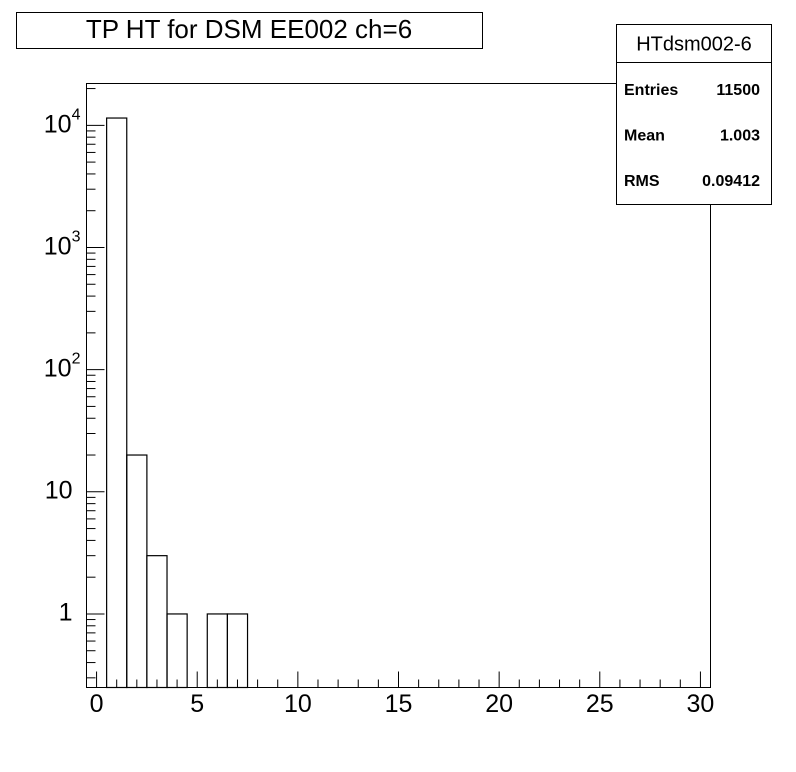 The height and width of the screenshot is (772, 796). Describe the element at coordinates (62, 122) in the screenshot. I see `y-tick-label: 10⁴` at that location.